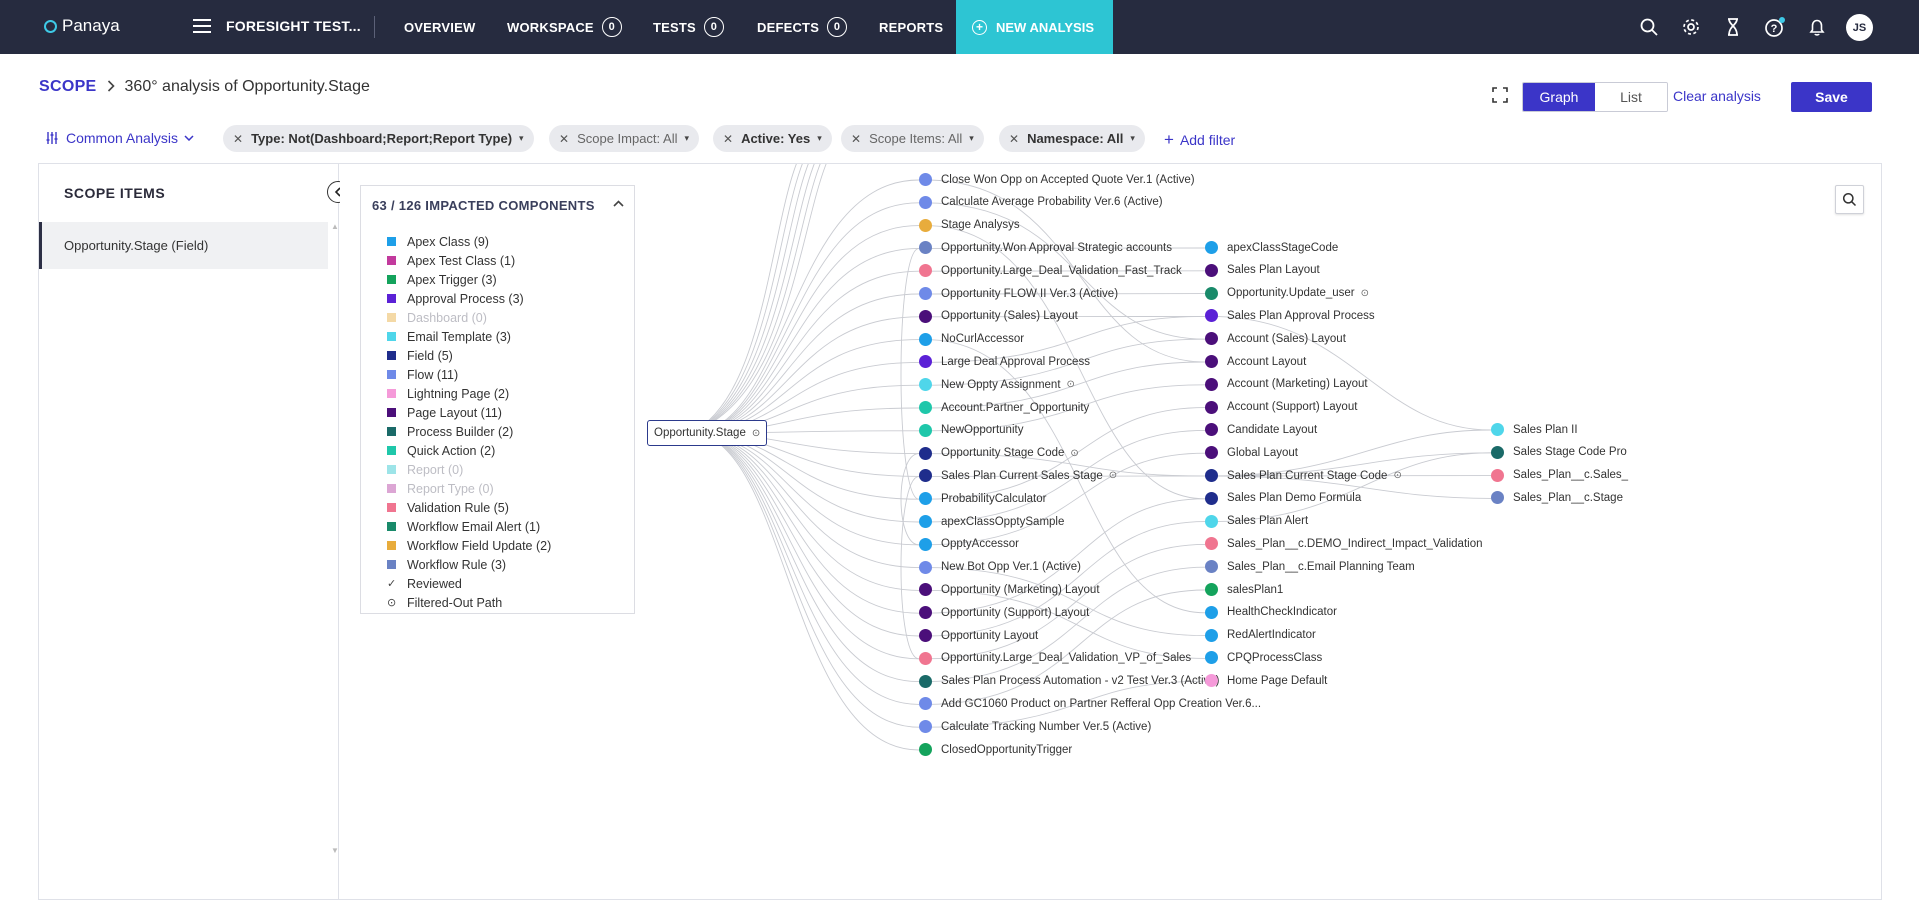 The image size is (1919, 907). What do you see at coordinates (1035, 727) in the screenshot?
I see `graph-node: Calculate Tracking Number Ver.5 (Active)` at bounding box center [1035, 727].